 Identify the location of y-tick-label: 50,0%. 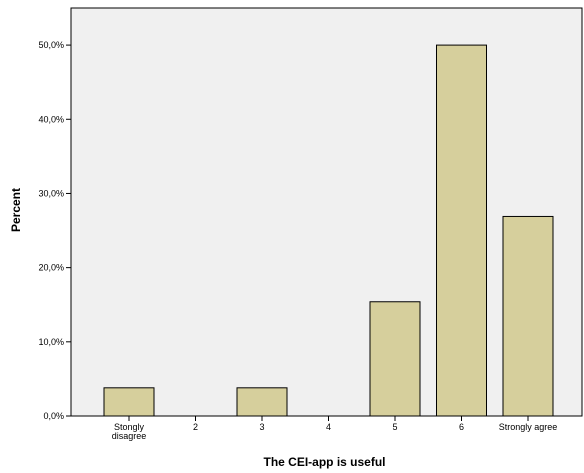
(51, 45).